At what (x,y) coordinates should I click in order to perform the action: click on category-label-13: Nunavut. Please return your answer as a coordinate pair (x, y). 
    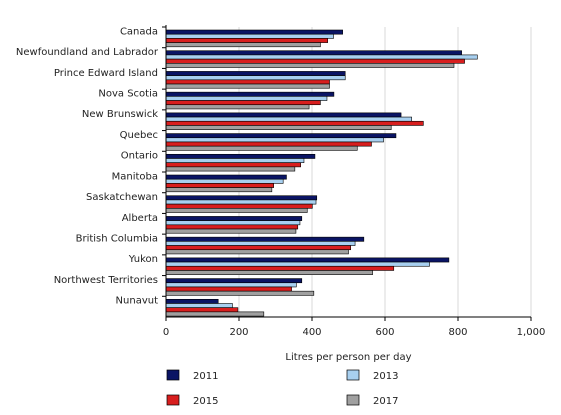
    Looking at the image, I should click on (137, 301).